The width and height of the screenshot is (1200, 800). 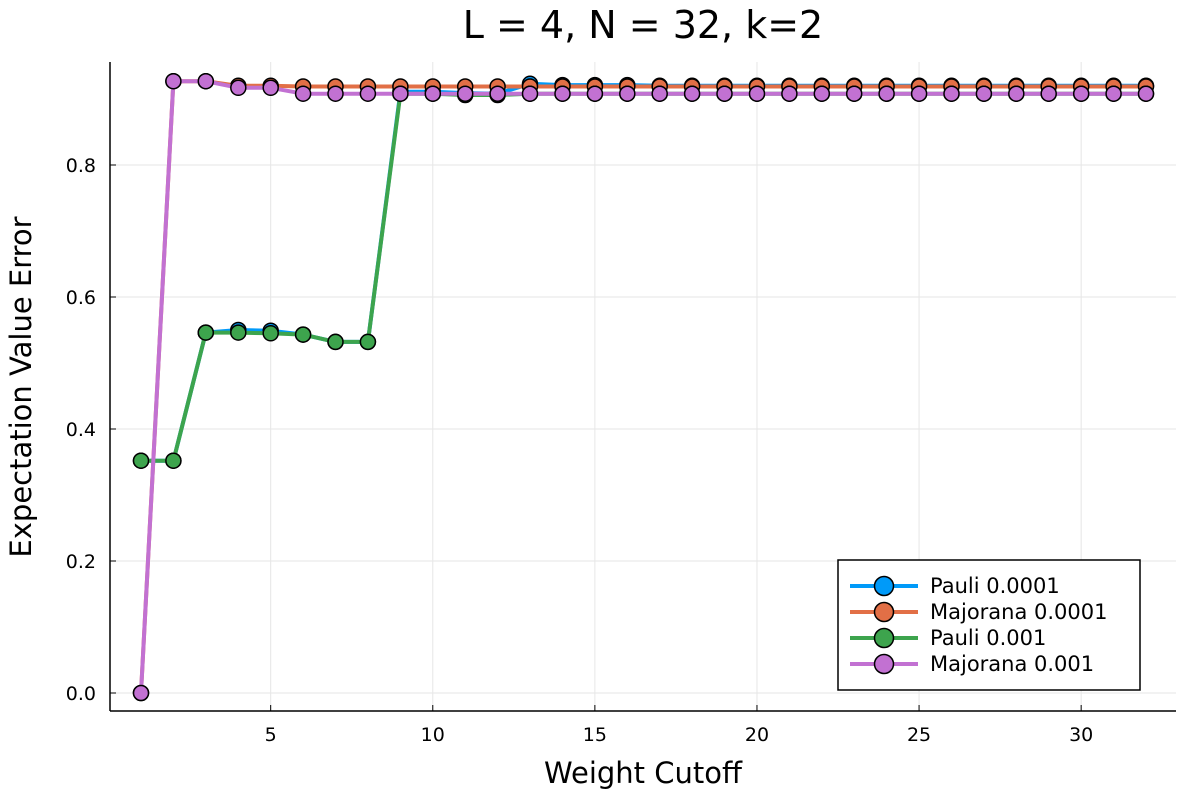 What do you see at coordinates (81, 694) in the screenshot?
I see `y-tick-label: 0.0` at bounding box center [81, 694].